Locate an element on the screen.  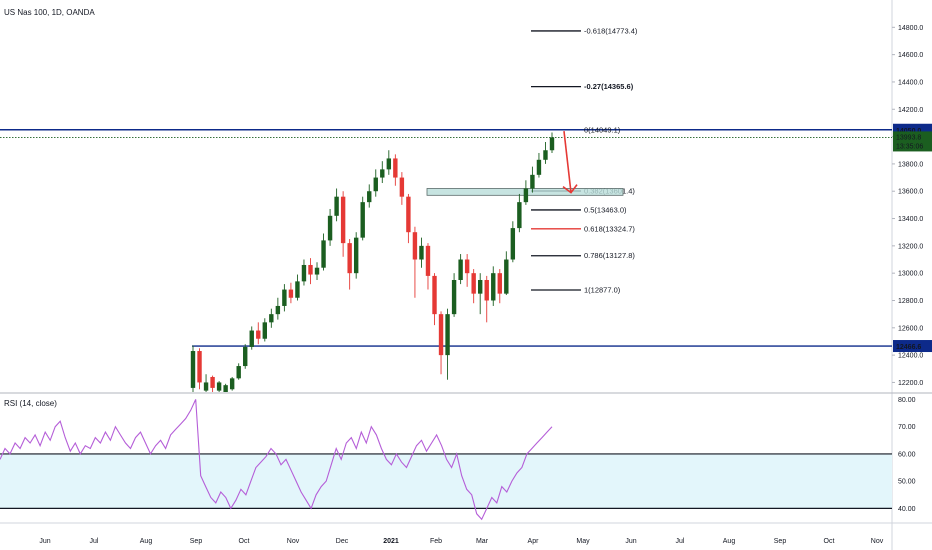
y-tick-label: 12800.0 is located at coordinates (910, 301).